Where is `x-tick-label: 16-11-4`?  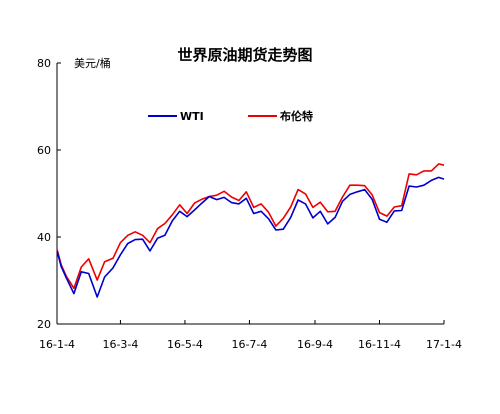
x-tick-label: 16-11-4 is located at coordinates (379, 344).